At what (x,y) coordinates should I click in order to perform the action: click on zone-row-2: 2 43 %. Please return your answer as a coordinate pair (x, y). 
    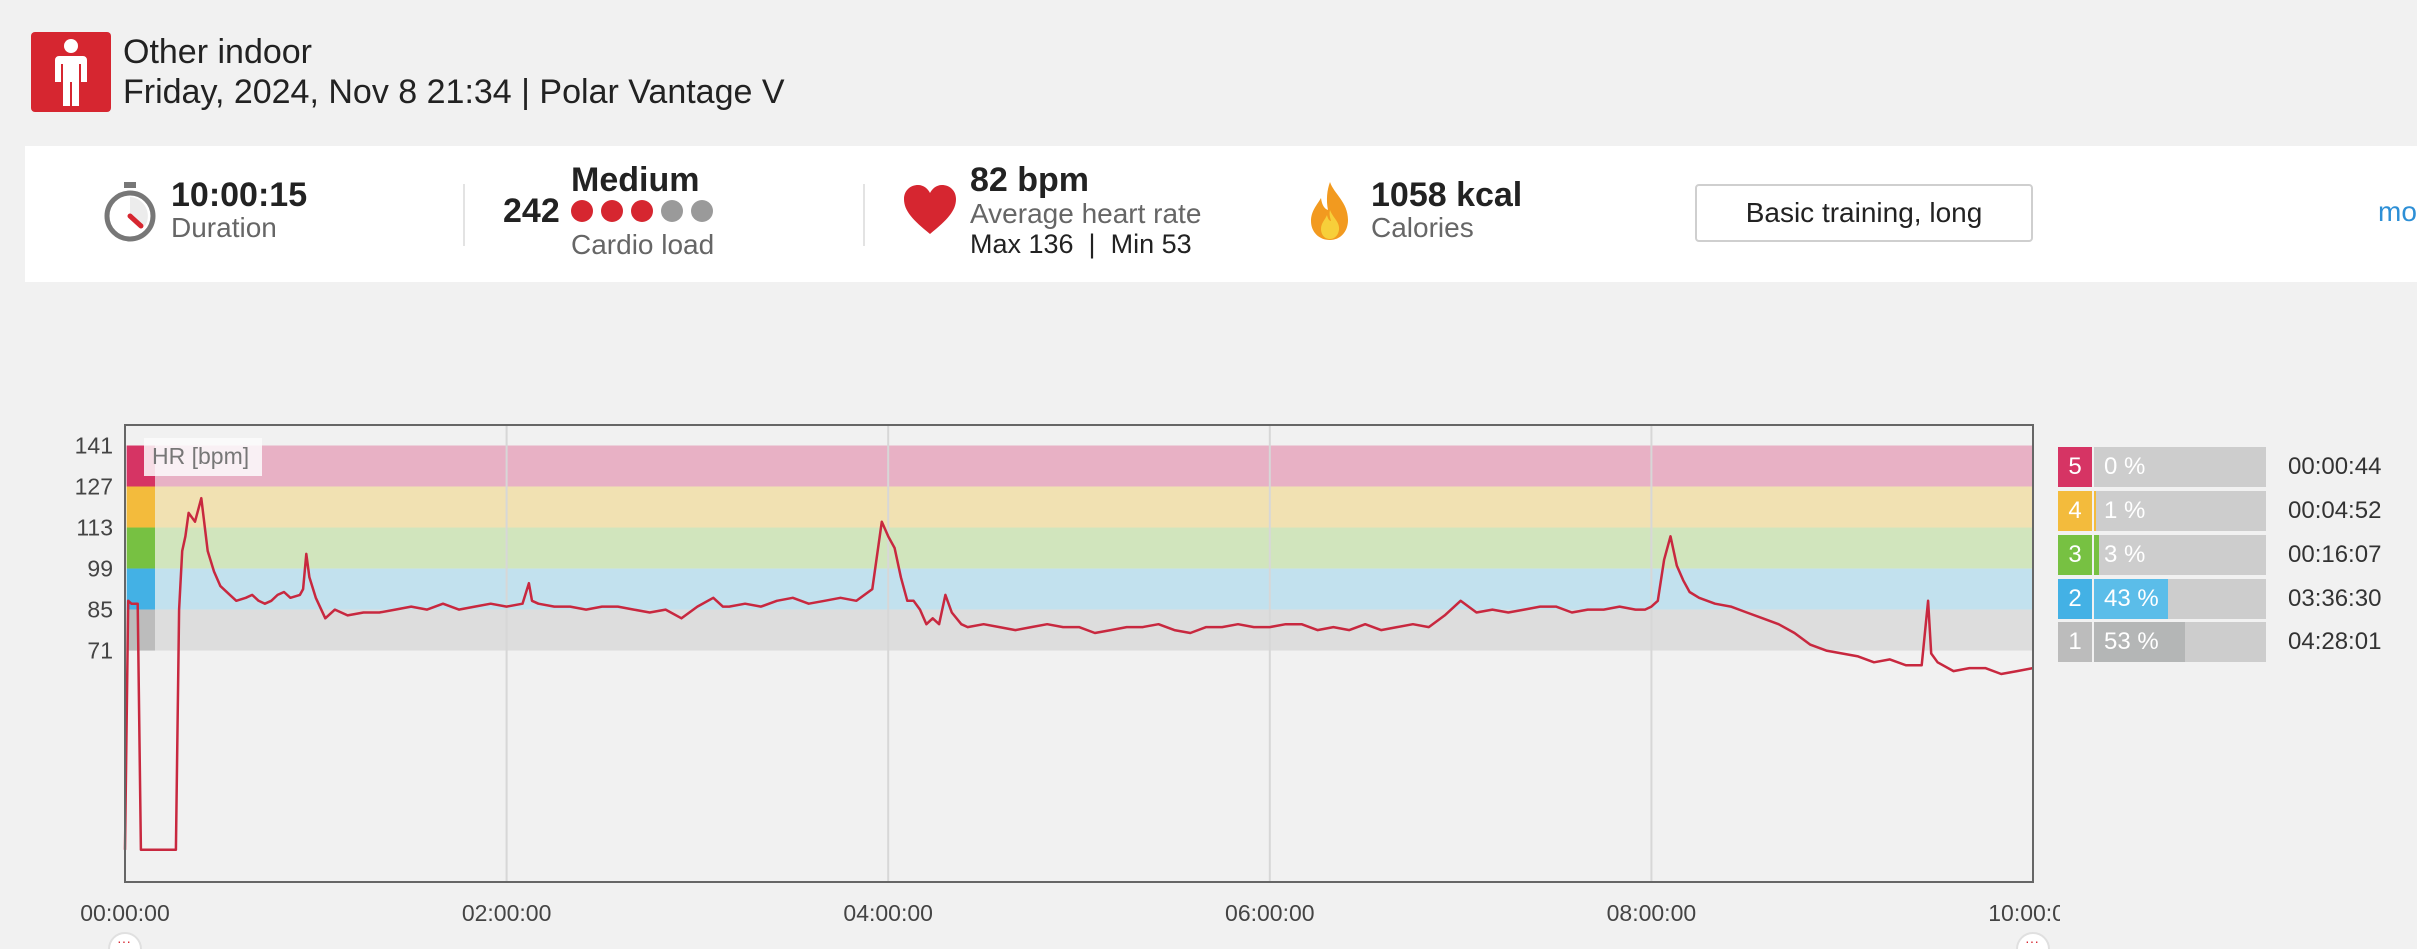
    Looking at the image, I should click on (2162, 599).